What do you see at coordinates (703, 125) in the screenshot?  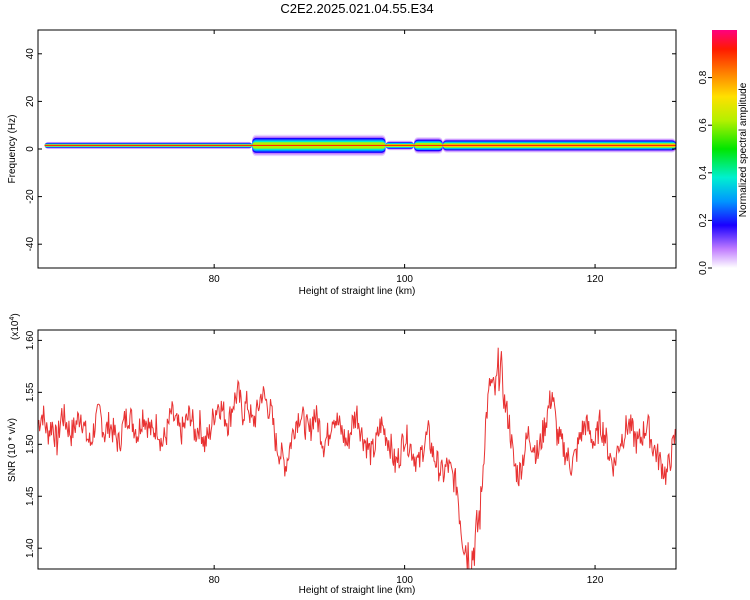 I see `colorbar-tick-label-3: 0.6` at bounding box center [703, 125].